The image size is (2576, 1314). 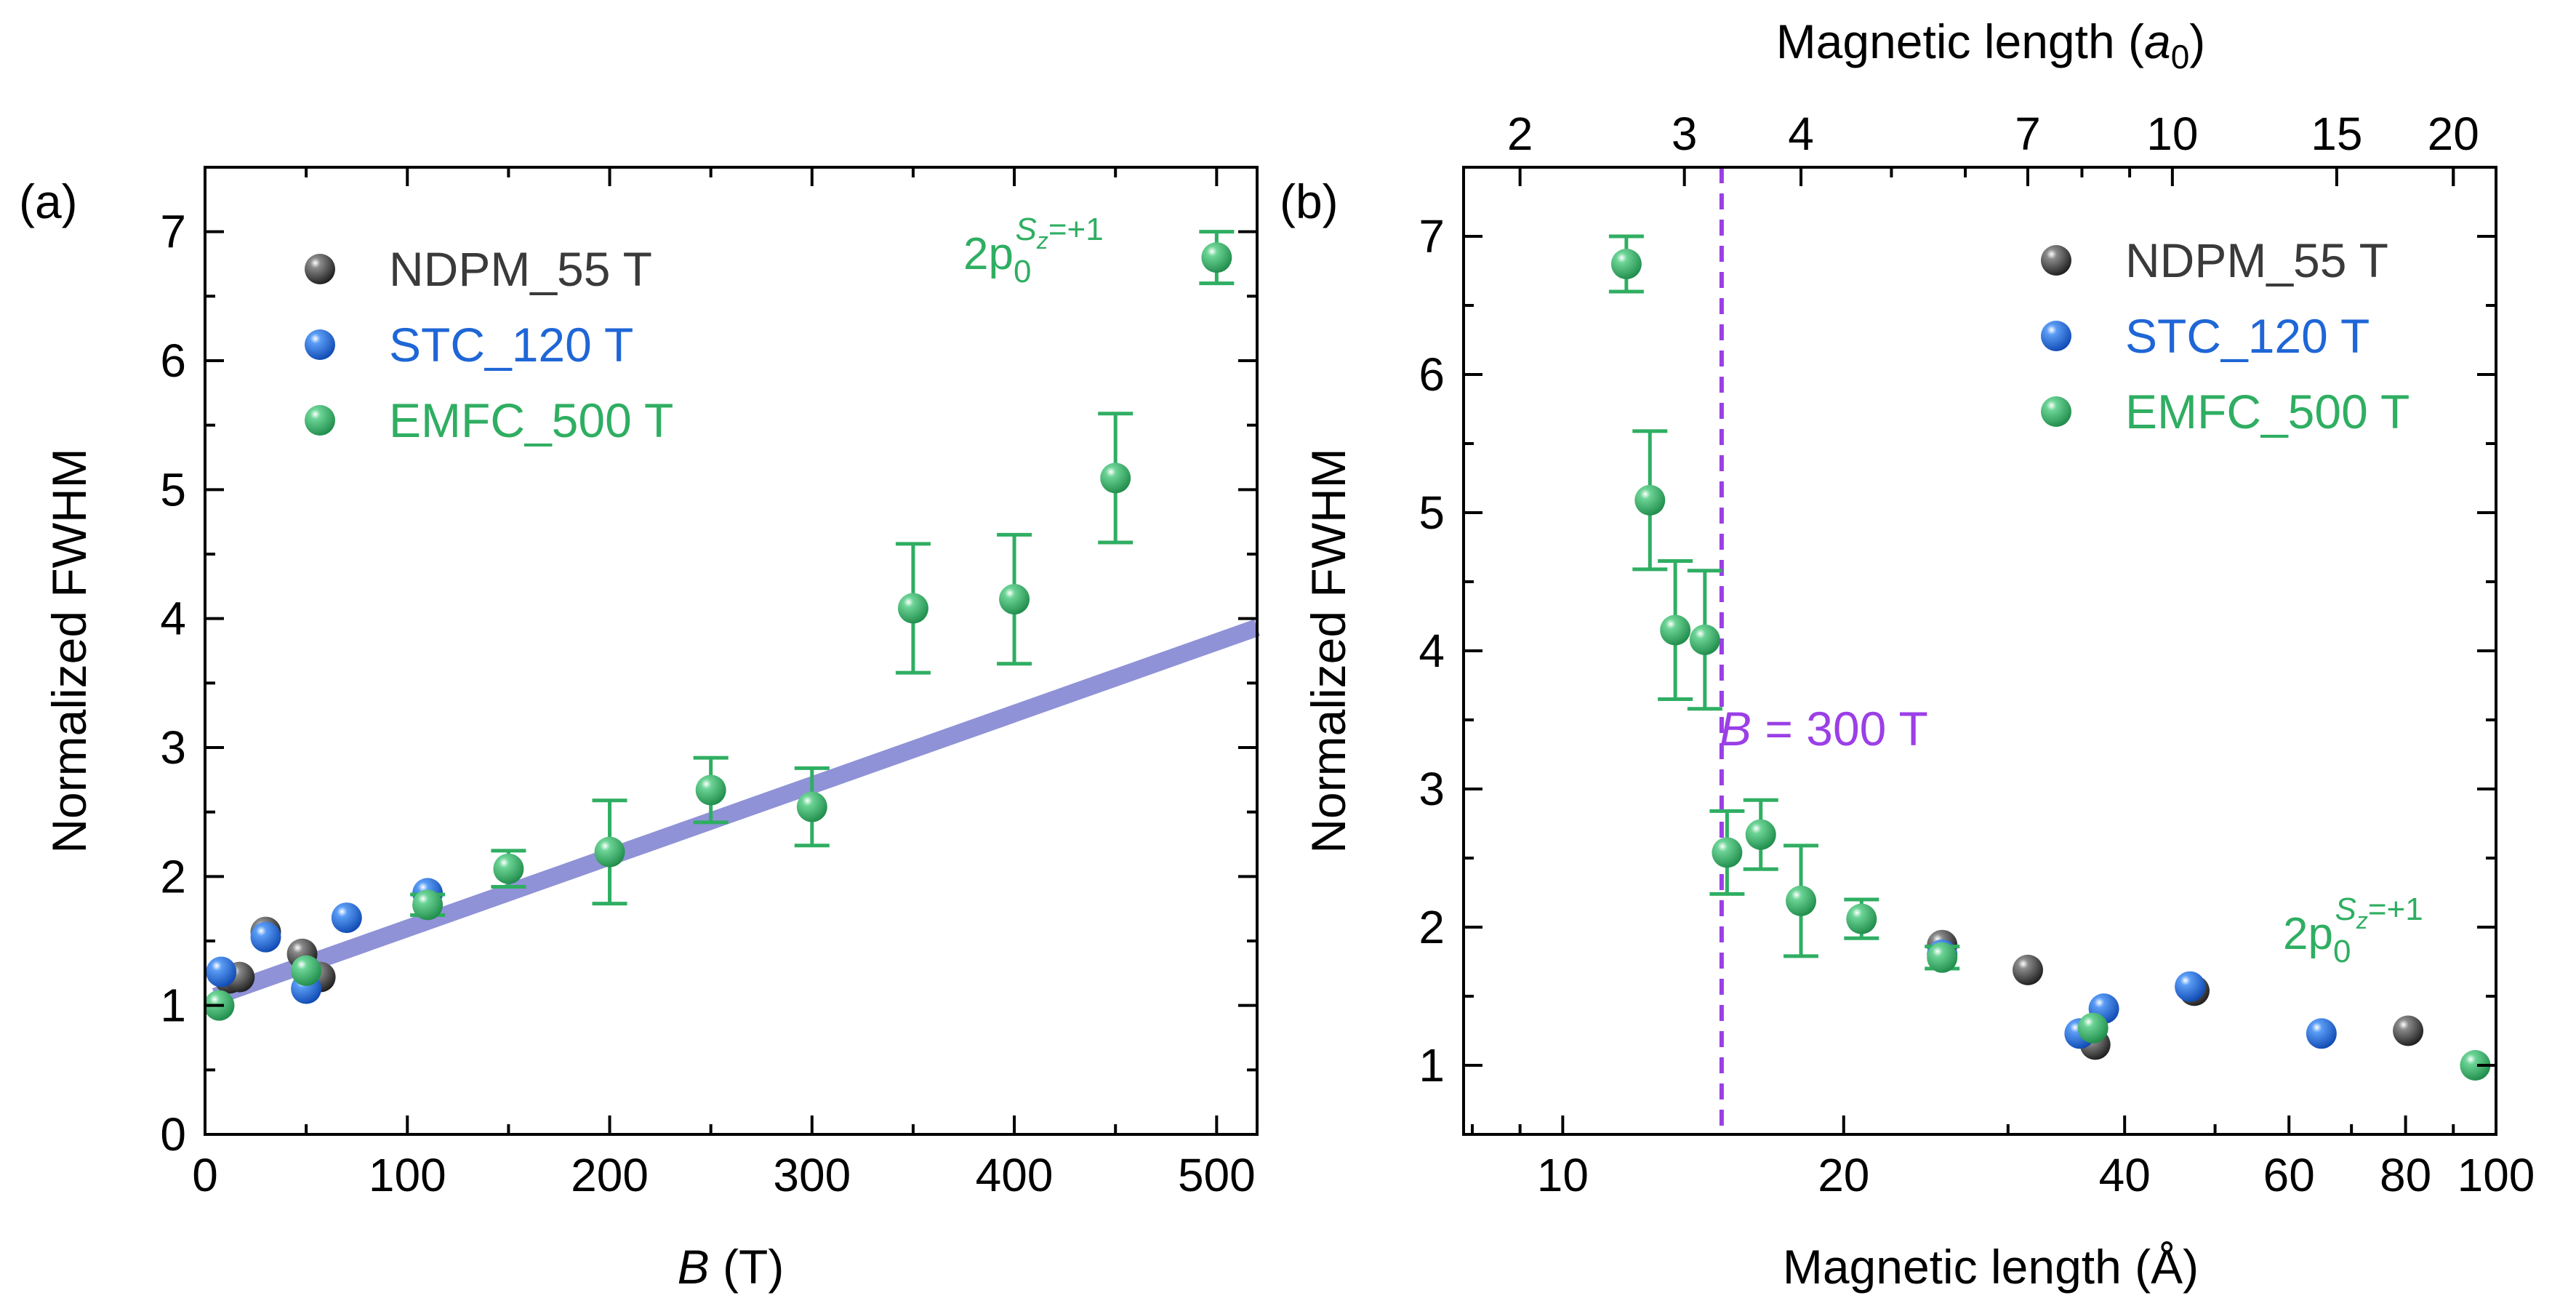 I want to click on top-axis-label-var: a, so click(x=2157, y=41).